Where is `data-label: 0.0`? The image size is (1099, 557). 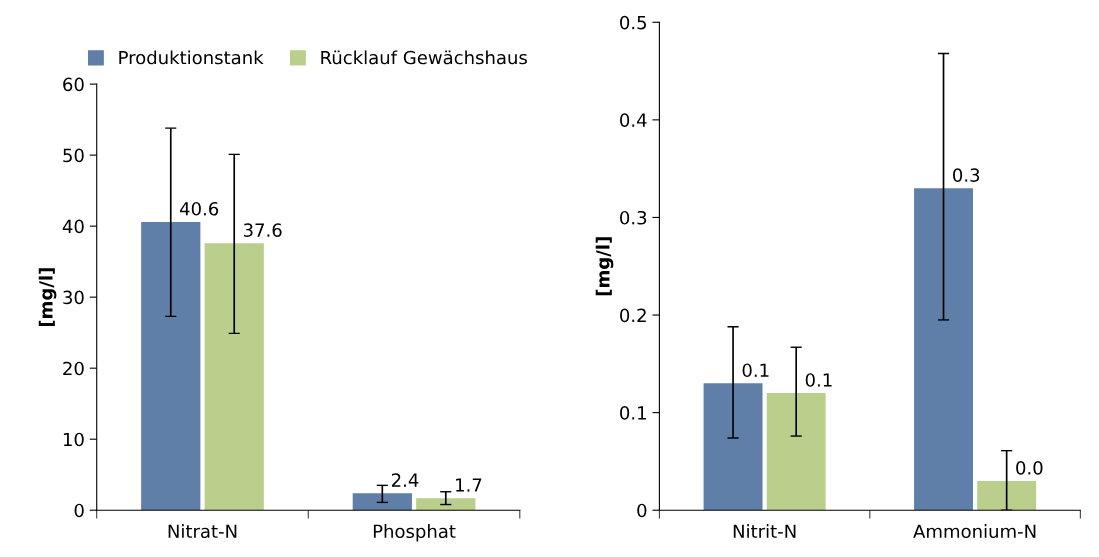 data-label: 0.0 is located at coordinates (1029, 468).